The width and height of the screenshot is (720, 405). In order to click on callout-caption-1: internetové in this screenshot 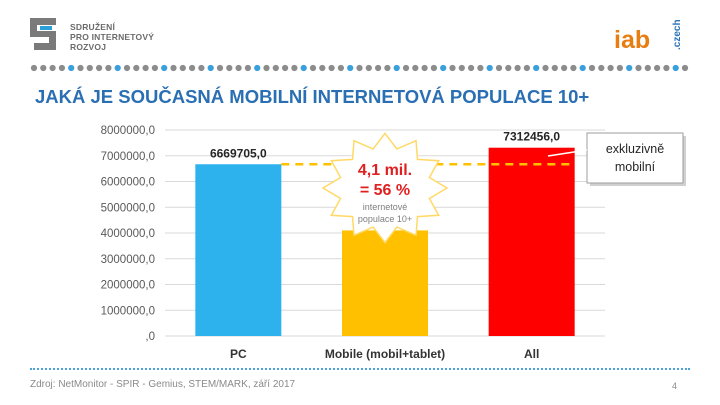, I will do `click(385, 207)`.